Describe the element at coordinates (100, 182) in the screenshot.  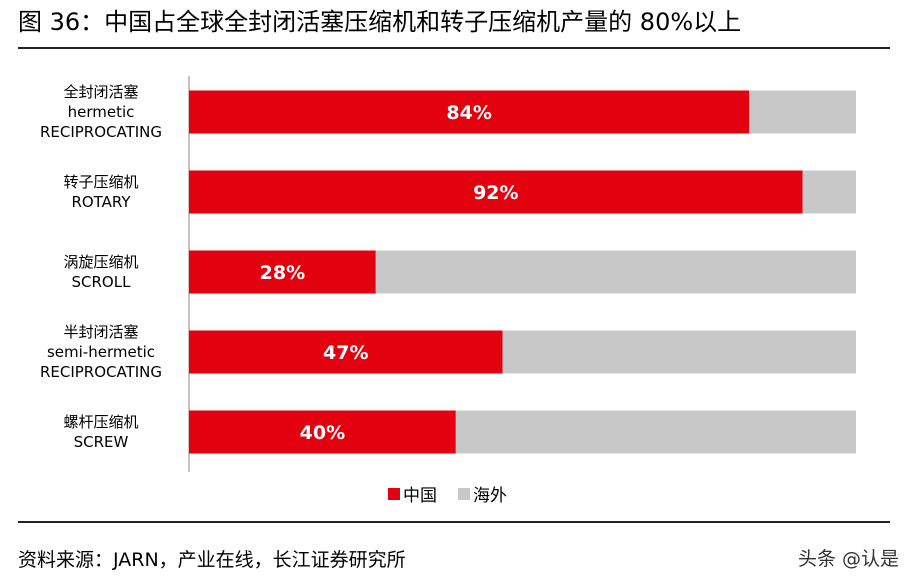
I see `category-label-1-0: 转子压缩机` at that location.